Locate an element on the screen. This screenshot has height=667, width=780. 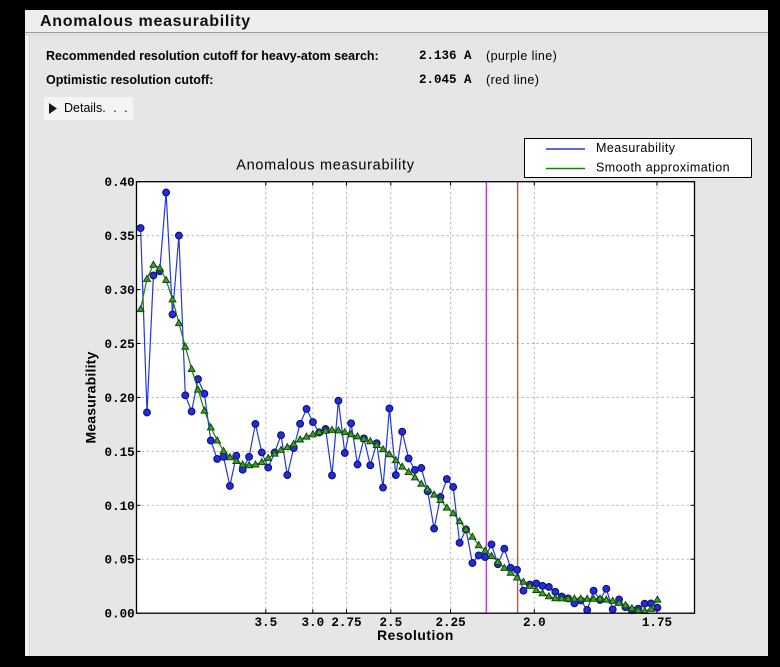
svg-text: 3.5 is located at coordinates (265, 623).